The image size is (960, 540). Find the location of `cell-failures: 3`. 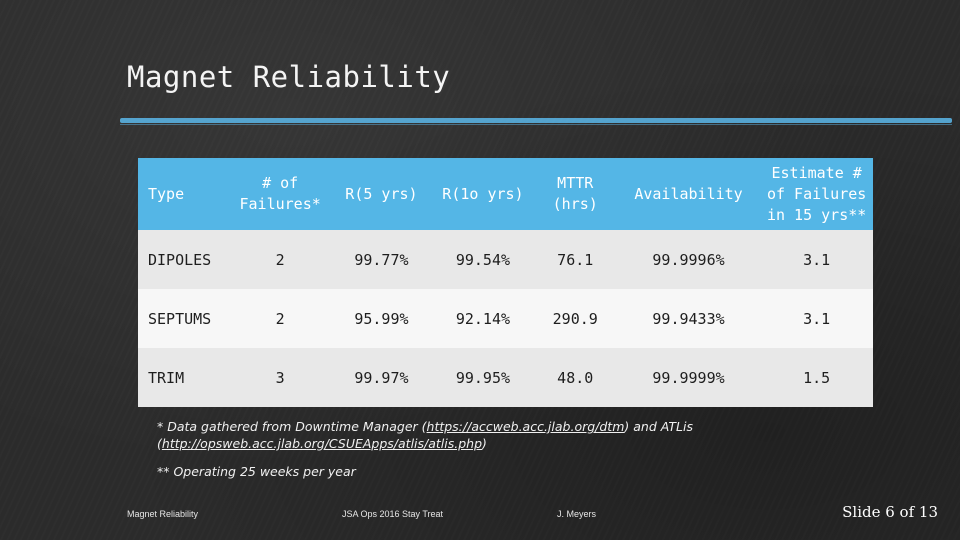

cell-failures: 3 is located at coordinates (280, 377).